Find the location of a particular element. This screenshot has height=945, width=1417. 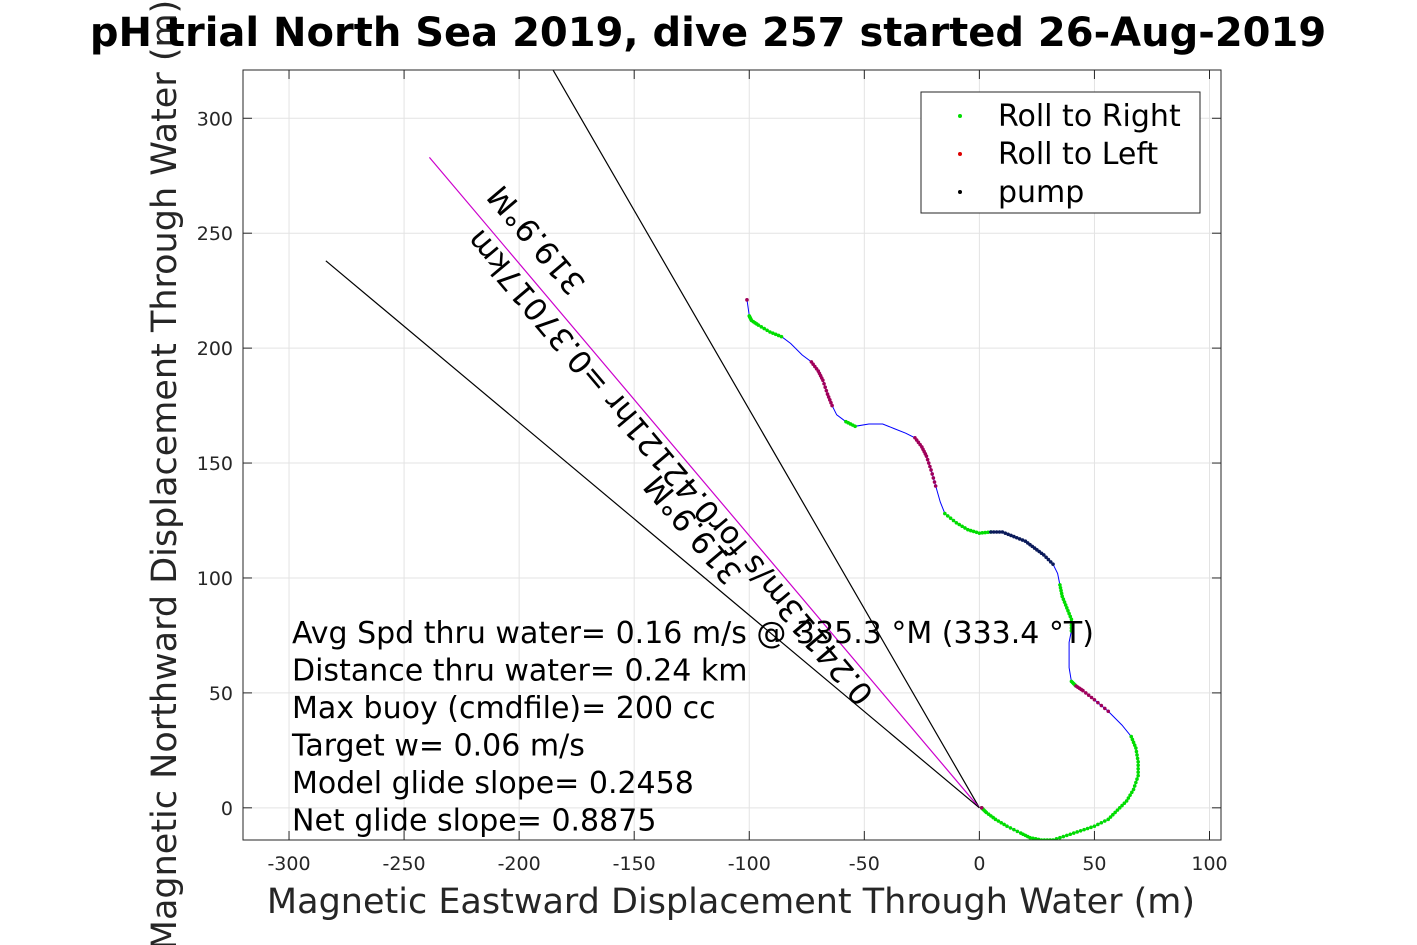

x-tick-label: -150 is located at coordinates (634, 864).